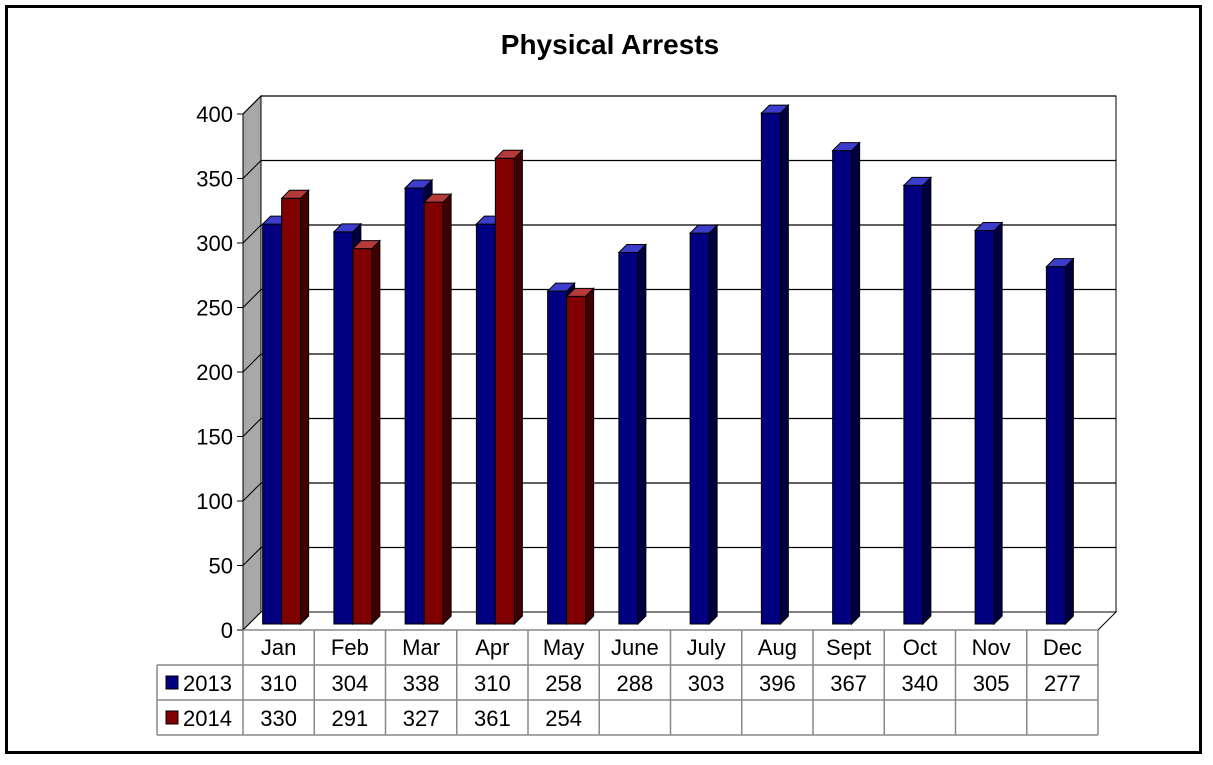 The height and width of the screenshot is (765, 1213). Describe the element at coordinates (278, 647) in the screenshot. I see `category-label: Jan` at that location.